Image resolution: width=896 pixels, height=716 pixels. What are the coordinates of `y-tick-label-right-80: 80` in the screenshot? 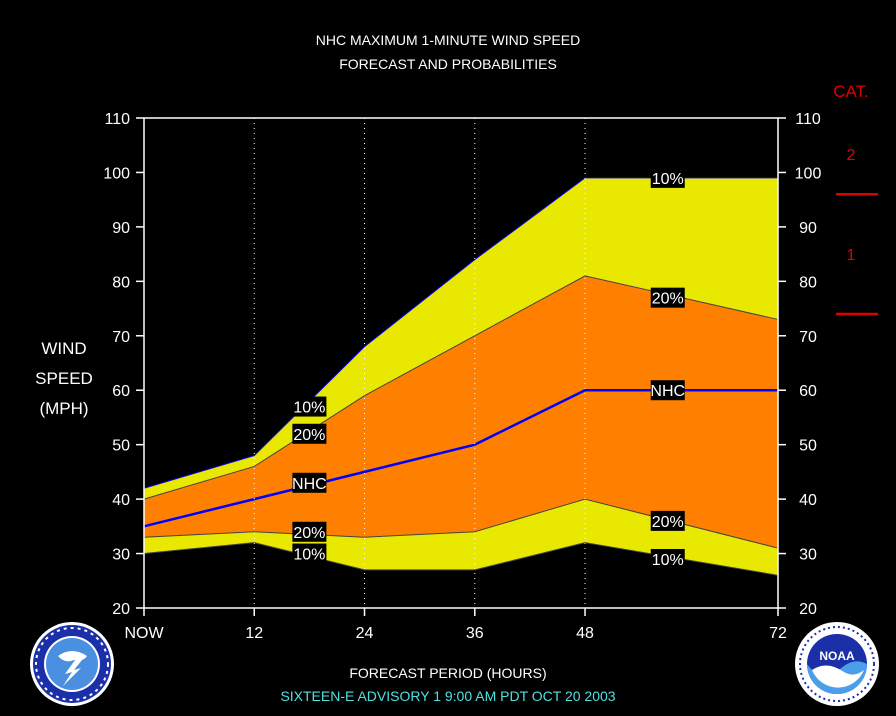 It's located at (808, 282).